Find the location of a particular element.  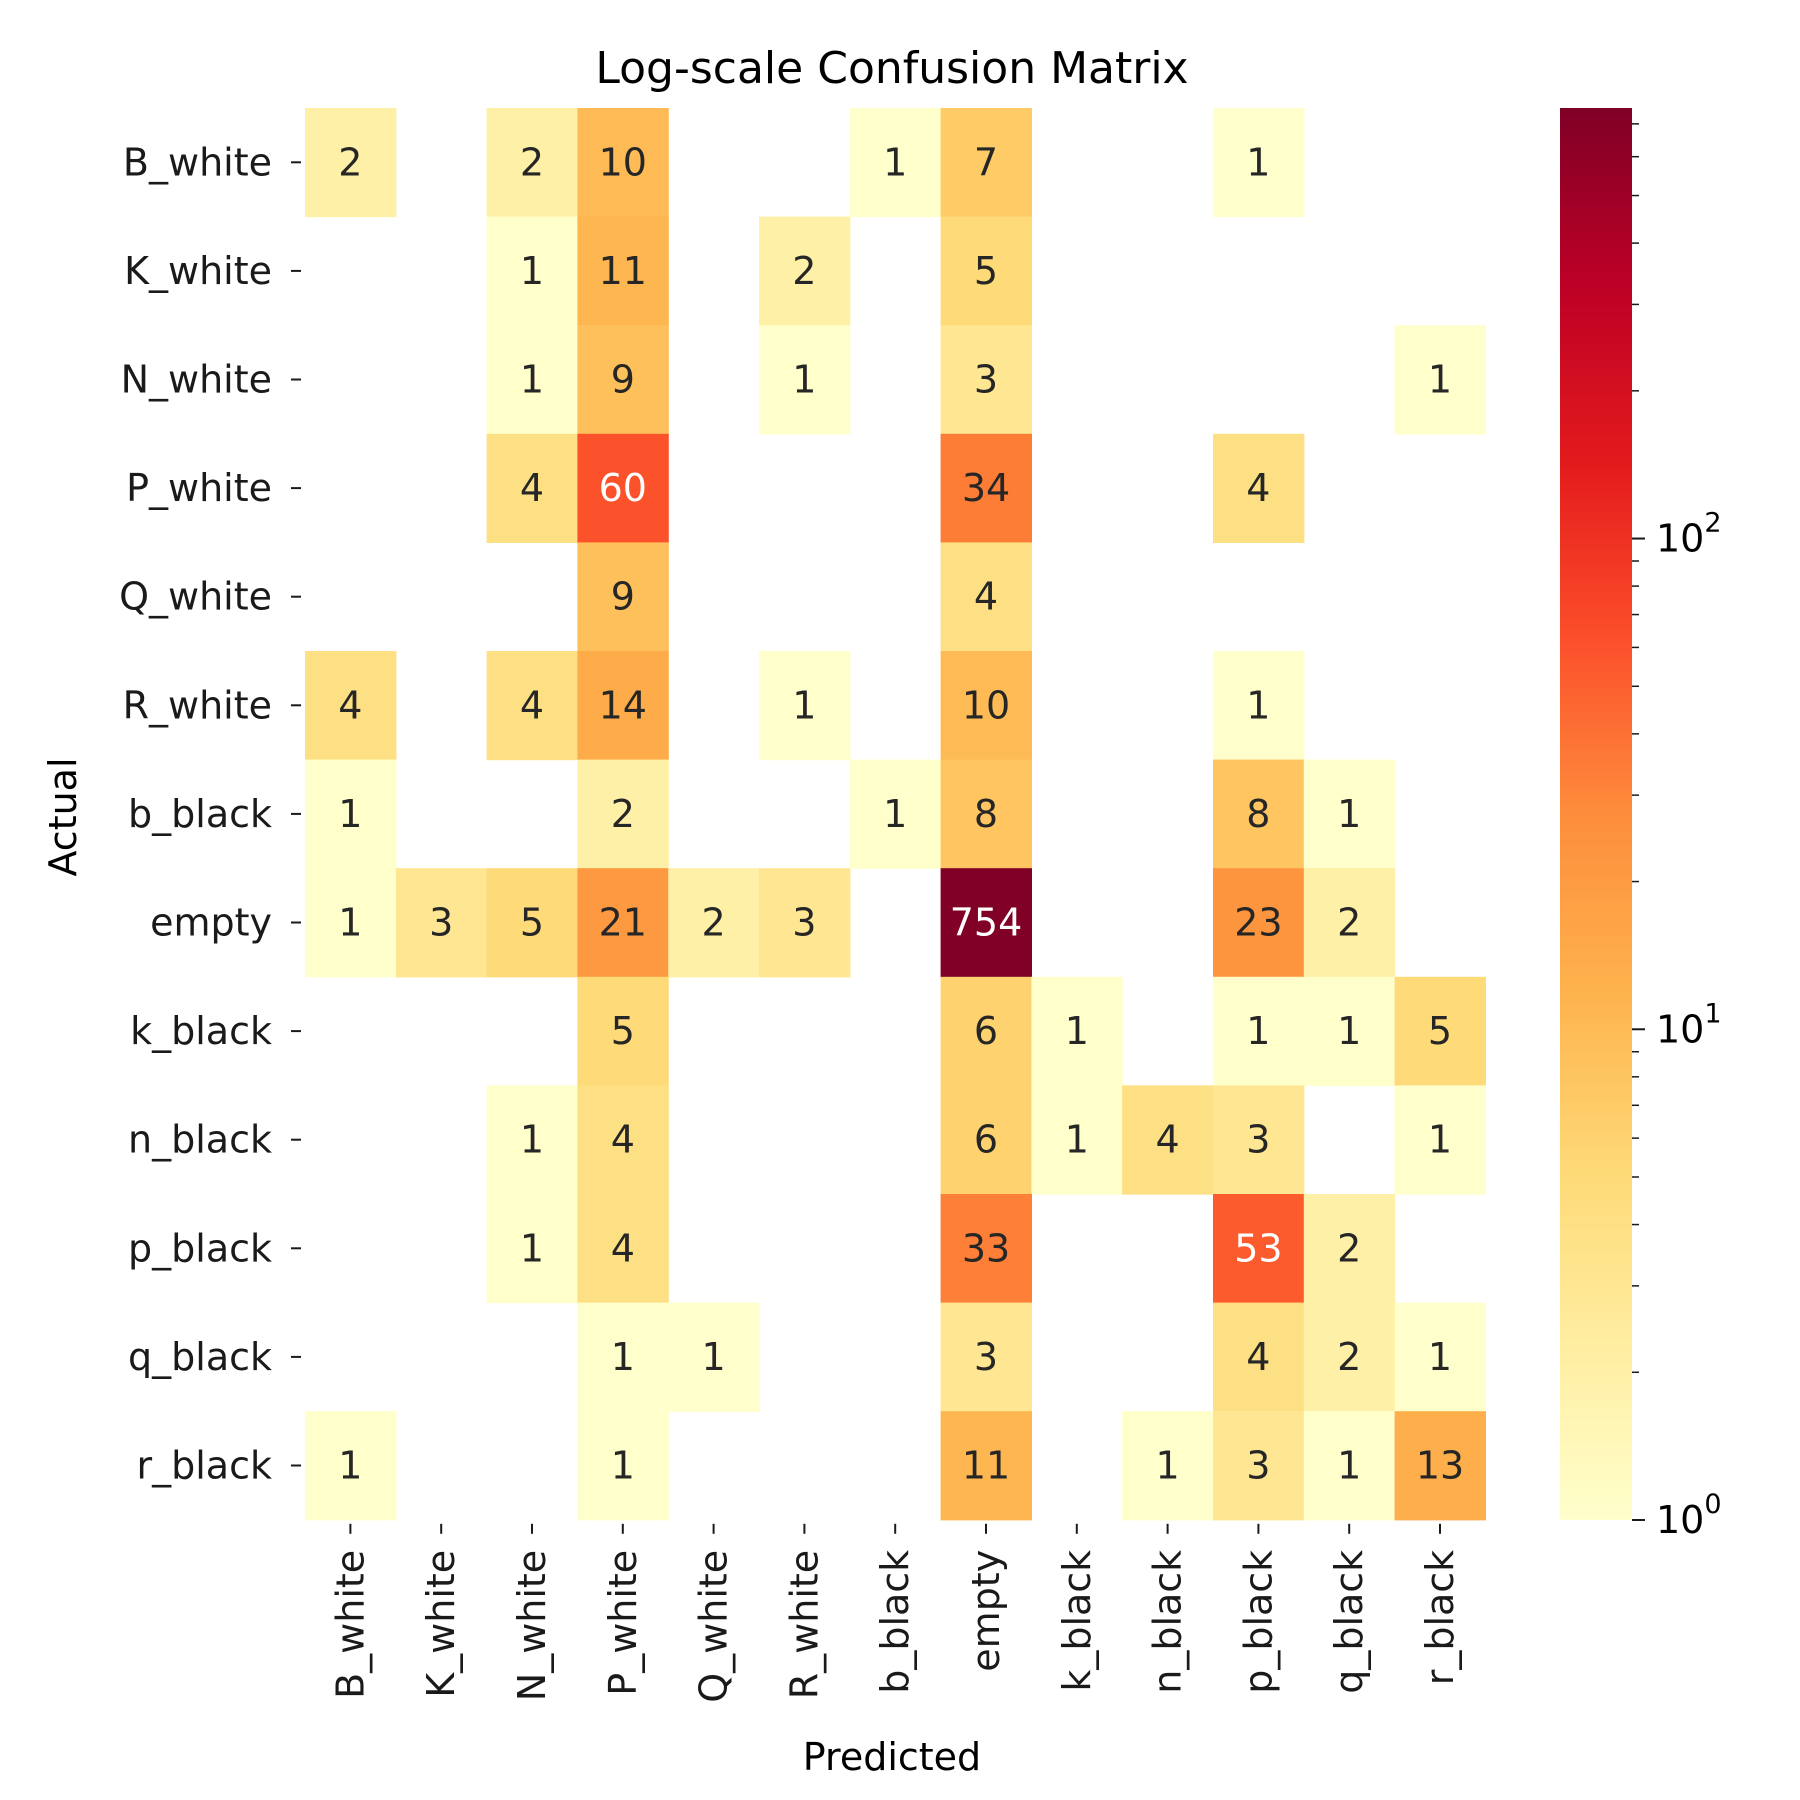

x-tick-label: b_black is located at coordinates (895, 1622).